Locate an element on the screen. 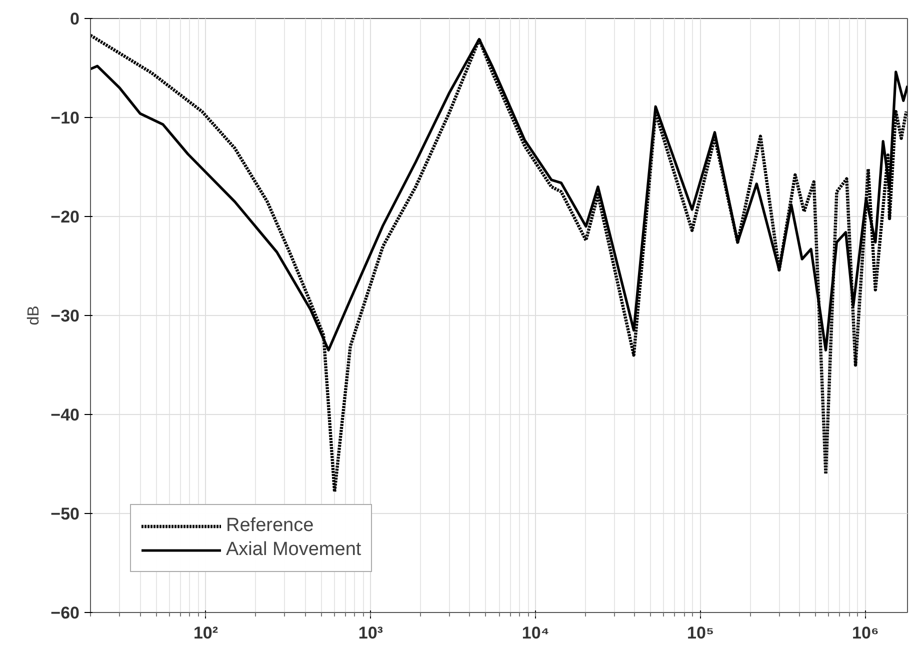 This screenshot has height=648, width=921. y-axis-title: dB is located at coordinates (34, 316).